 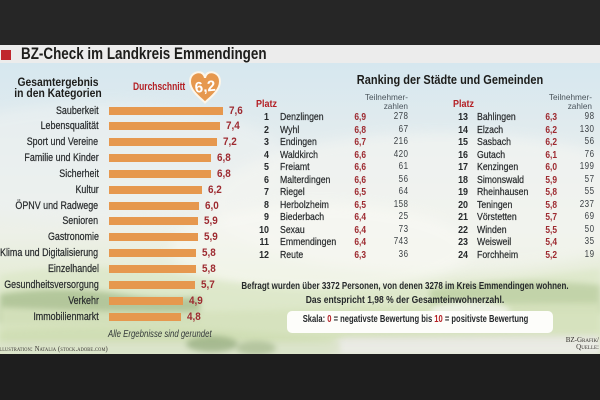 What do you see at coordinates (205, 86) in the screenshot?
I see `svg-text: 6,2` at bounding box center [205, 86].